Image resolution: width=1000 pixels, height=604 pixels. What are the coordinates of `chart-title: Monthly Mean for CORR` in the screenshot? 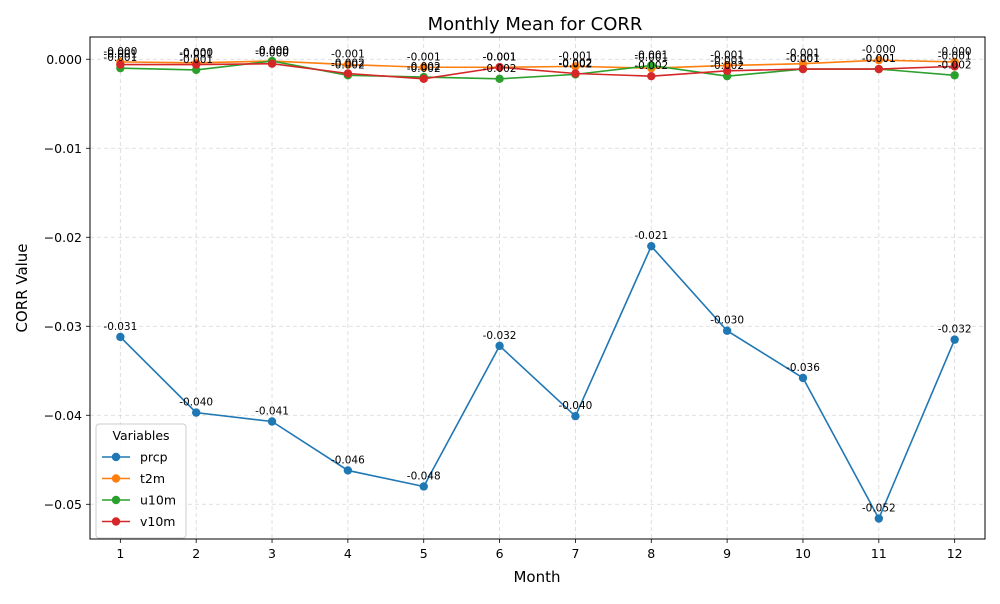 It's located at (535, 24).